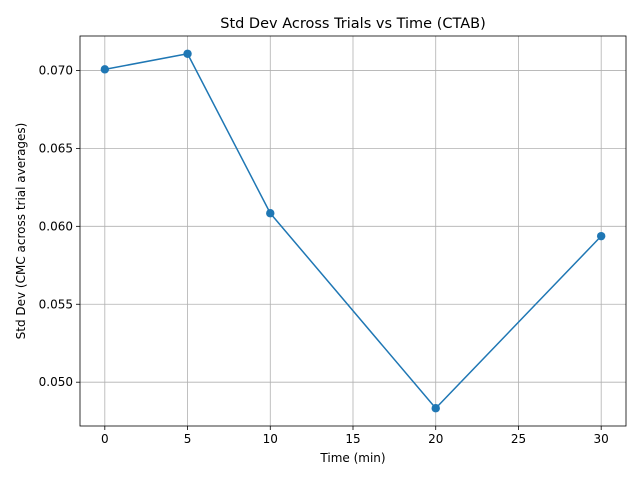 This screenshot has width=640, height=480. Describe the element at coordinates (601, 439) in the screenshot. I see `x-tick-label: 30` at that location.